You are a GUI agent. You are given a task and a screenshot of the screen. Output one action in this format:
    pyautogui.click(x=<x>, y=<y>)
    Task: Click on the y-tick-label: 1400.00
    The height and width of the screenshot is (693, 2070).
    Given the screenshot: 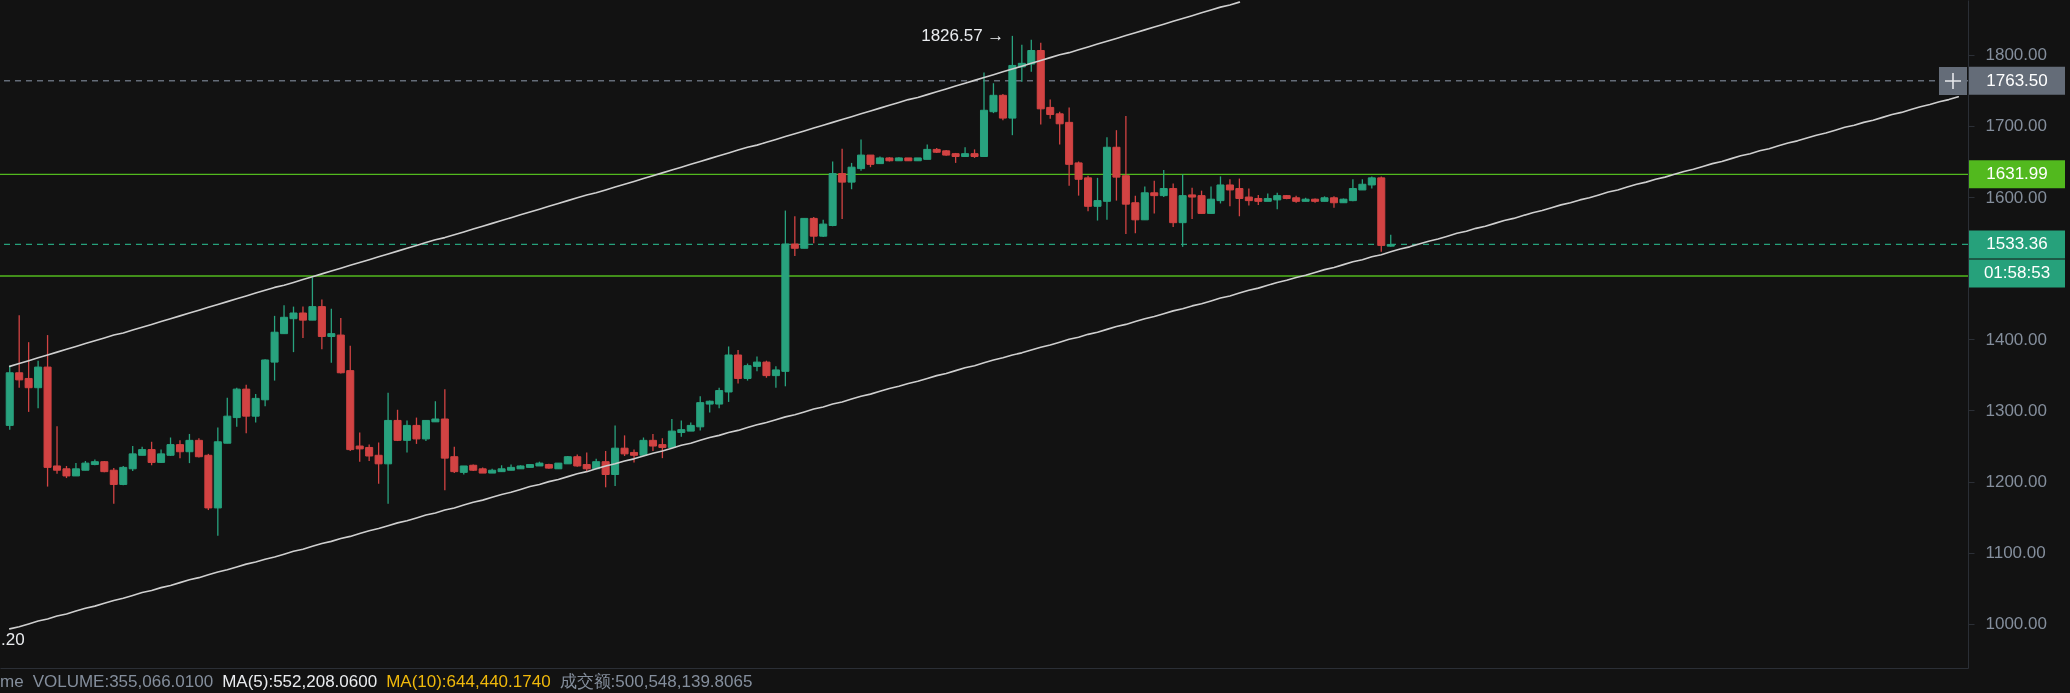 What is the action you would take?
    pyautogui.click(x=2016, y=339)
    